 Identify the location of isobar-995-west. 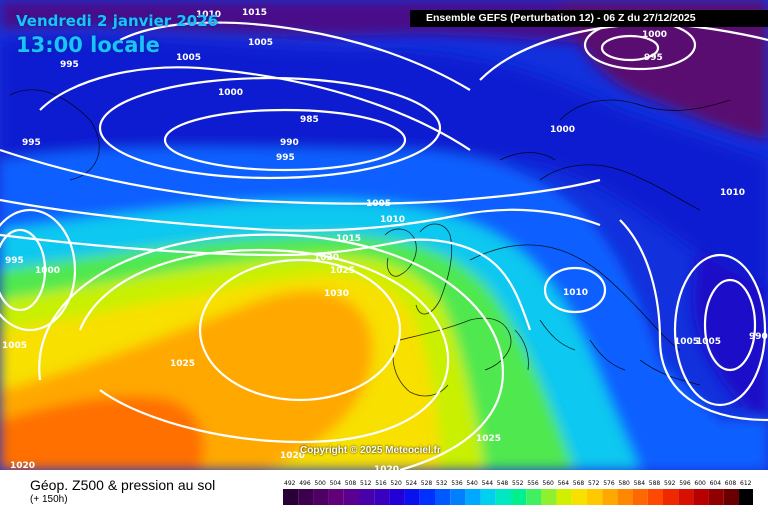
(23, 270).